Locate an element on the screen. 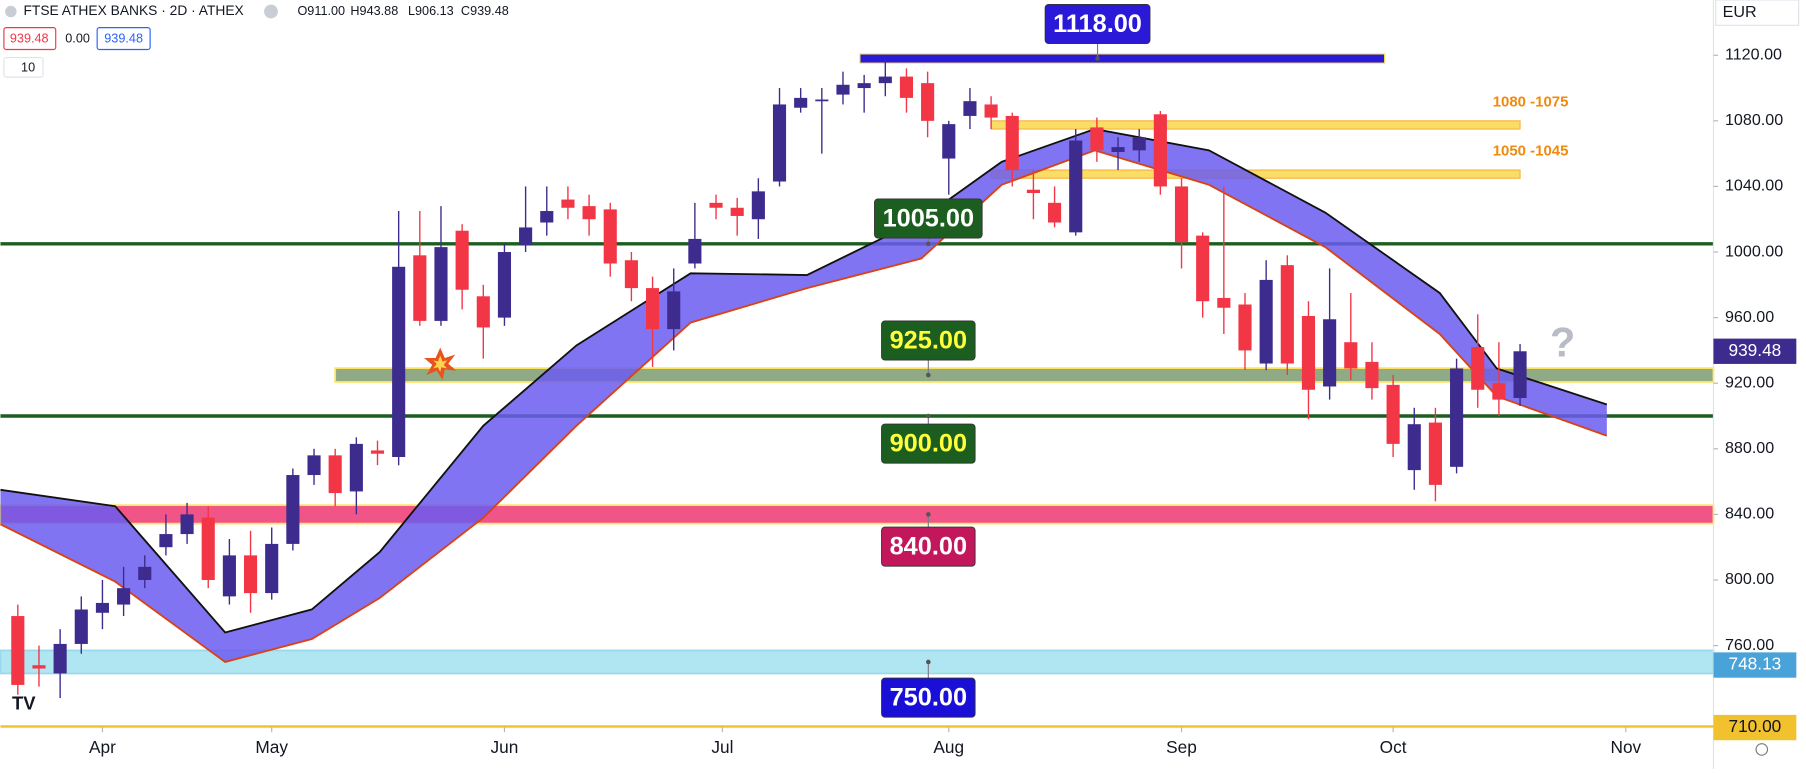 The width and height of the screenshot is (1806, 774). settings-icon is located at coordinates (1762, 749).